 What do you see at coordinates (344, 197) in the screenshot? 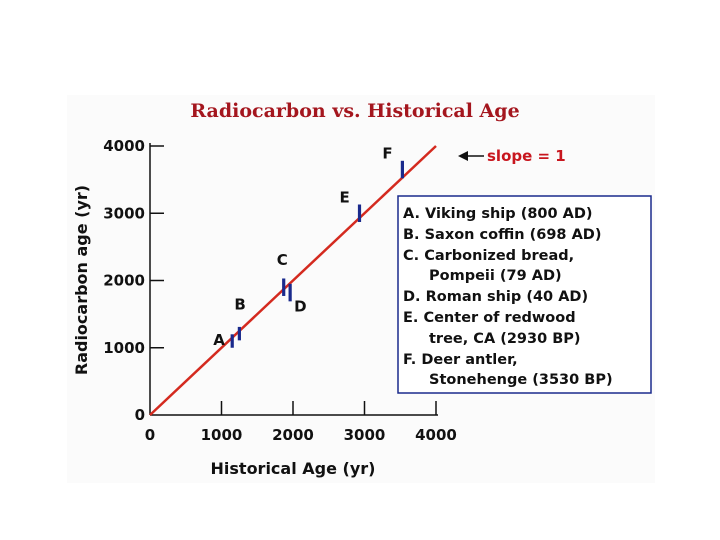
I see `point-label-e: E` at bounding box center [344, 197].